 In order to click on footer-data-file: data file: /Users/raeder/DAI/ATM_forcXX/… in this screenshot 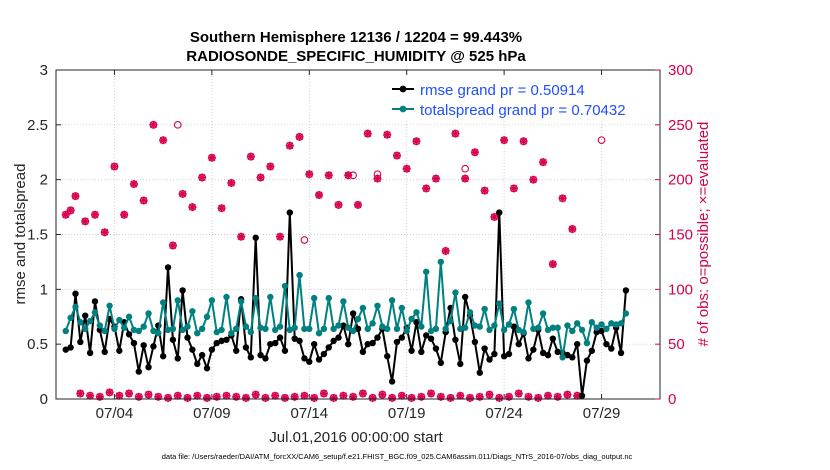, I will do `click(397, 456)`.